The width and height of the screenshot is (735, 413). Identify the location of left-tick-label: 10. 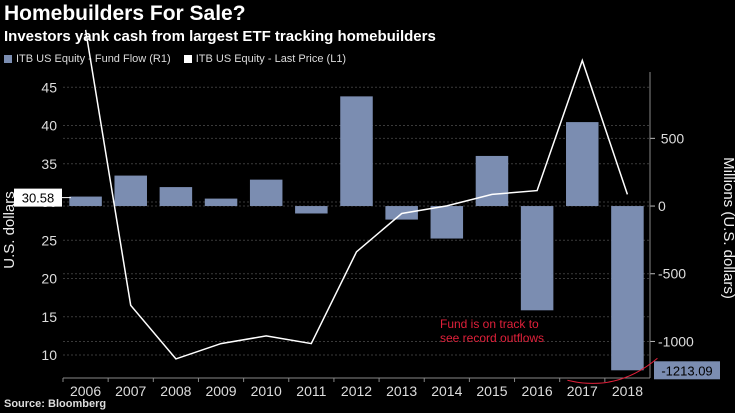
(49, 355).